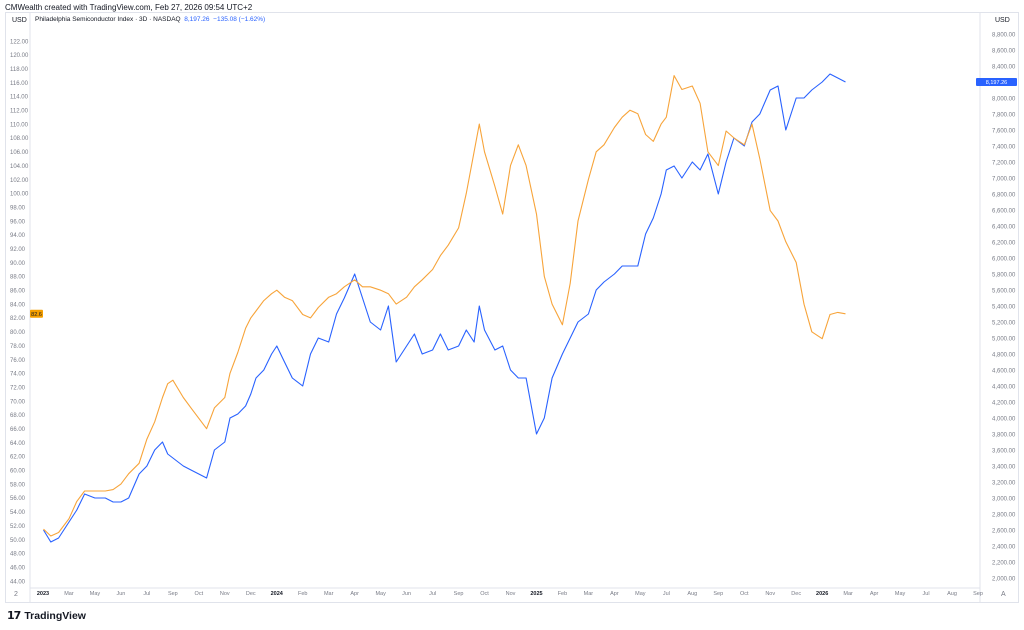 The height and width of the screenshot is (630, 1024). What do you see at coordinates (1004, 99) in the screenshot?
I see `right-axis-tick-label: 8,000.00` at bounding box center [1004, 99].